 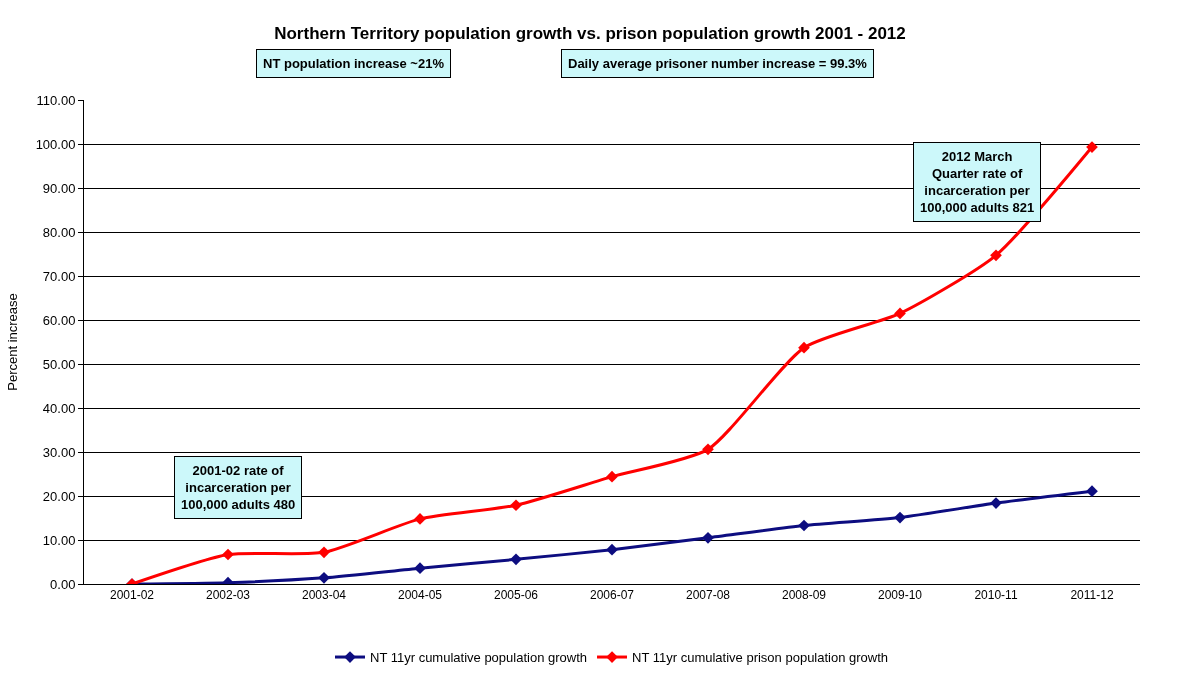 I want to click on x-tick-label: 2006-07, so click(x=612, y=595).